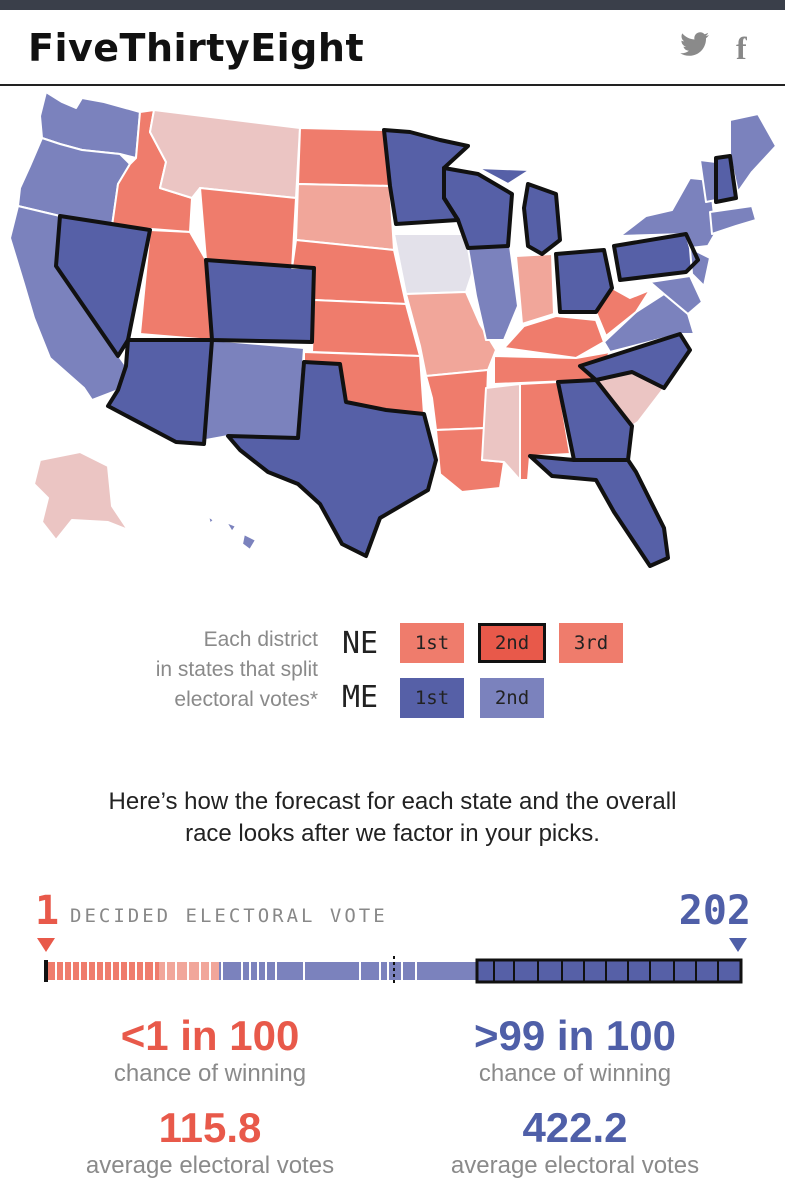 This screenshot has width=785, height=1200. I want to click on bar-blue-dividers, so click(606, 971).